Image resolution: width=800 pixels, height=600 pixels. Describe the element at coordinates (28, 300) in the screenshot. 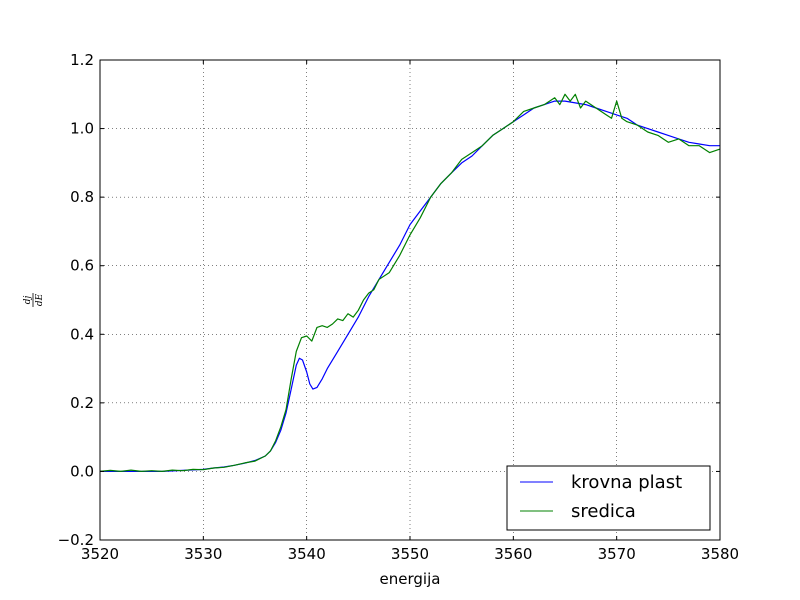

I see `y-axis-label-numerator: dj` at that location.